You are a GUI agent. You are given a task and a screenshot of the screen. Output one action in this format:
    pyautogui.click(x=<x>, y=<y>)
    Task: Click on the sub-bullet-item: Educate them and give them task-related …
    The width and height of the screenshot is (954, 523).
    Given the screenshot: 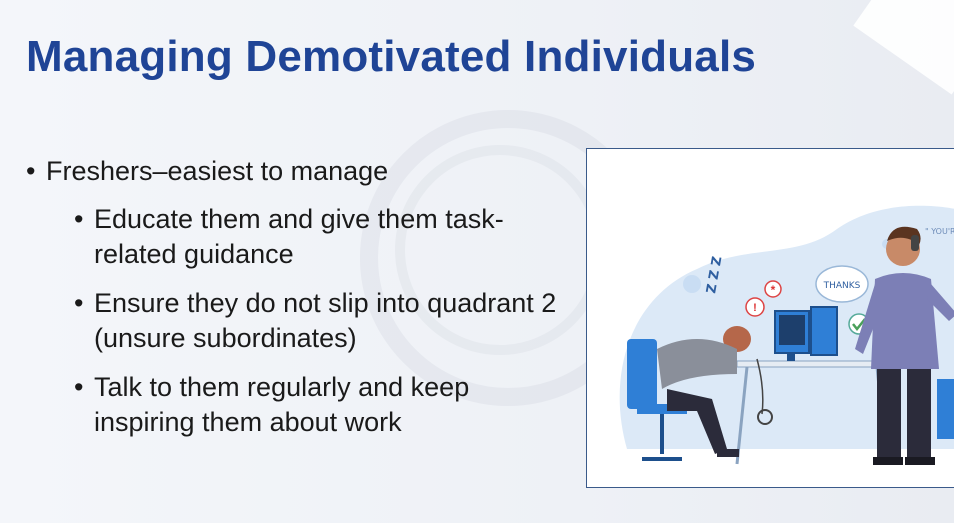 What is the action you would take?
    pyautogui.click(x=318, y=237)
    